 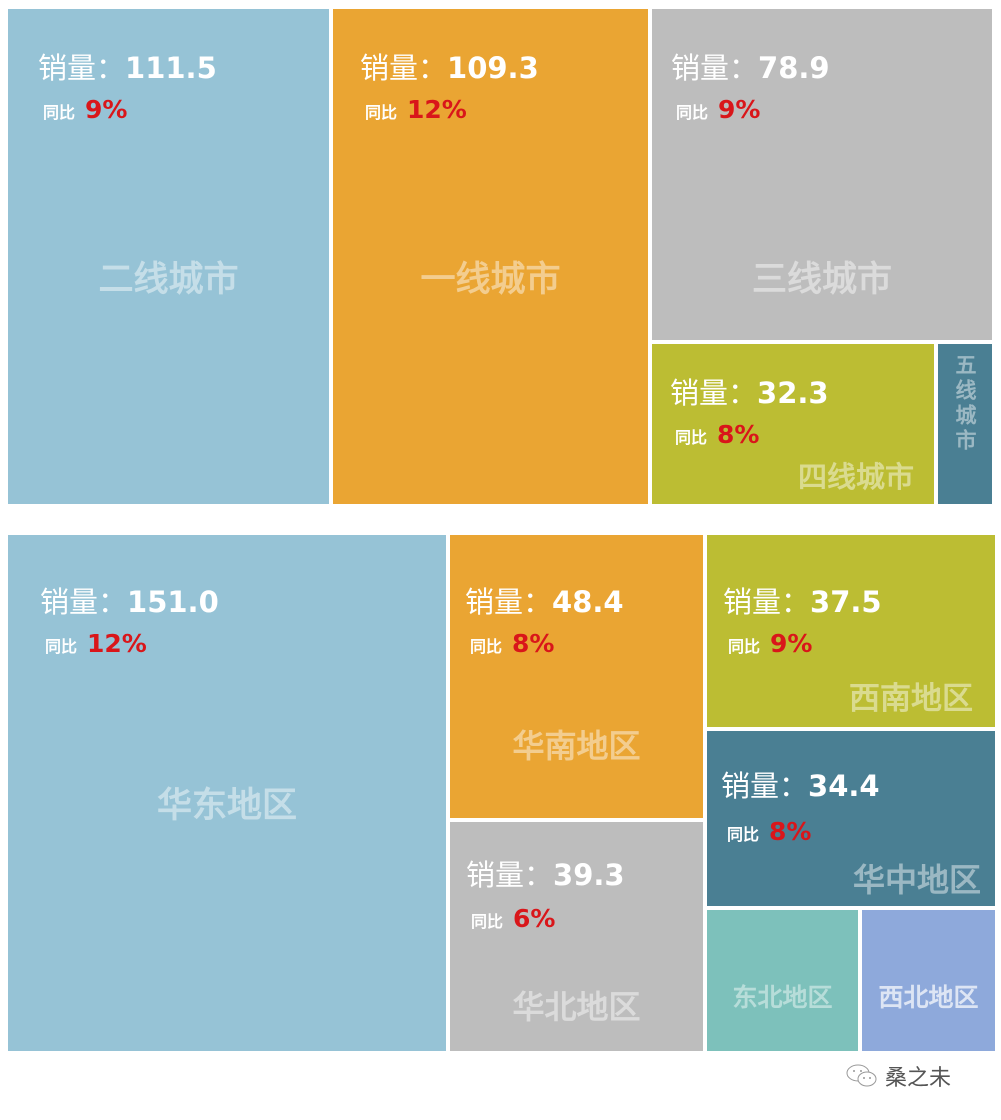 I want to click on yoy-label: 同比 6%, so click(x=513, y=918).